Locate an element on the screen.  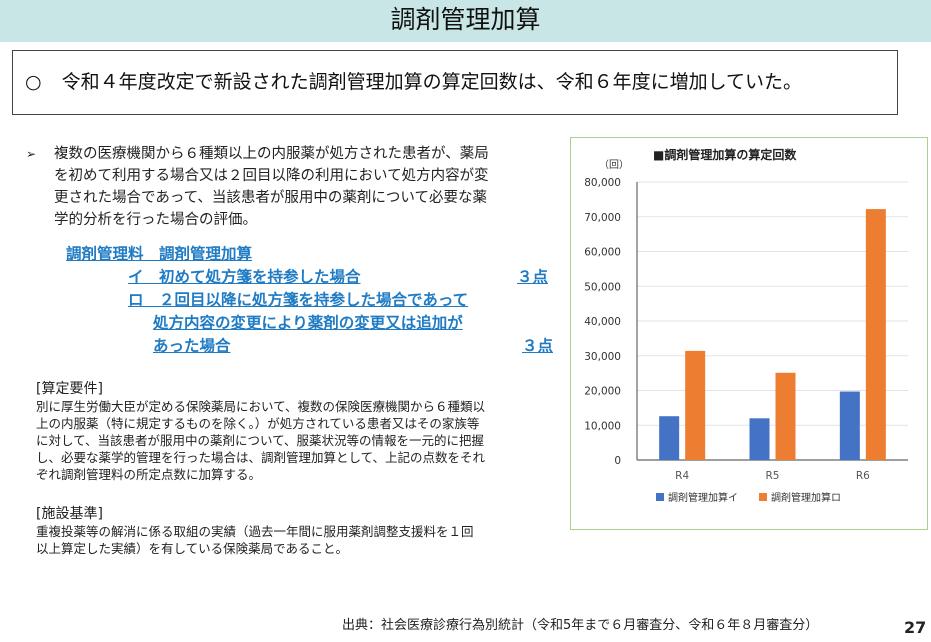
source-note: 出典：社会医療診療行為別統計（令和5年まで６月審査分、令和６年８月審査分） is located at coordinates (580, 625).